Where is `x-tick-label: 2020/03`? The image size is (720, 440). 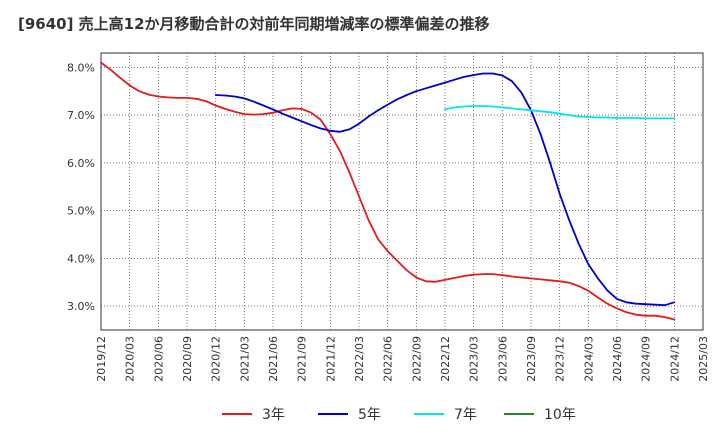 x-tick-label: 2020/03 is located at coordinates (130, 359).